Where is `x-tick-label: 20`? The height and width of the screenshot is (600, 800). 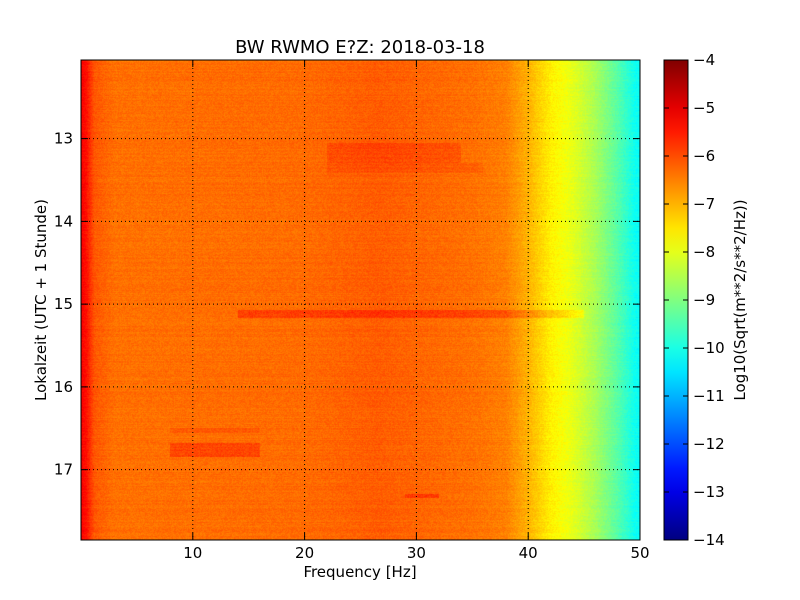
x-tick-label: 20 is located at coordinates (304, 553).